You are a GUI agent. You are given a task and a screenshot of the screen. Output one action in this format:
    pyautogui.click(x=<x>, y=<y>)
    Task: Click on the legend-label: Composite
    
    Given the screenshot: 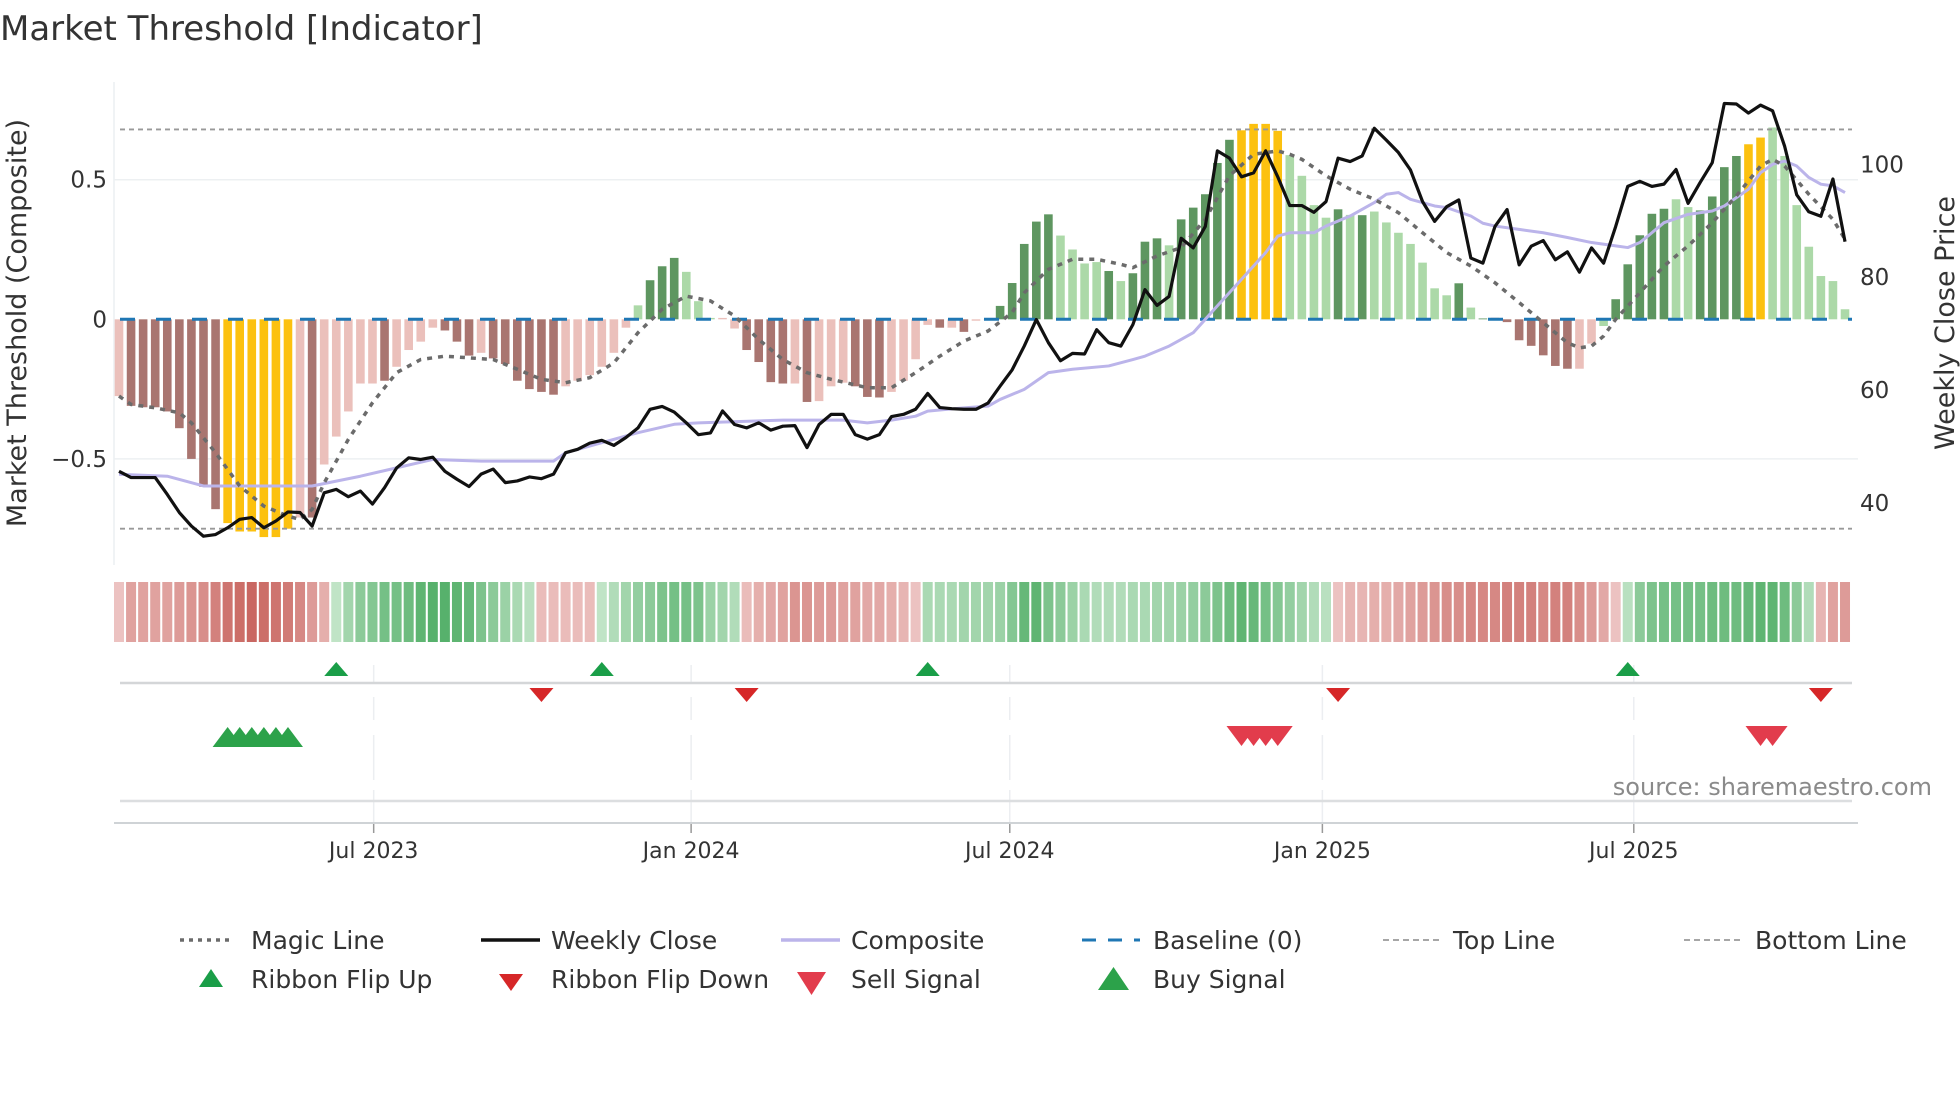 What is the action you would take?
    pyautogui.click(x=917, y=940)
    